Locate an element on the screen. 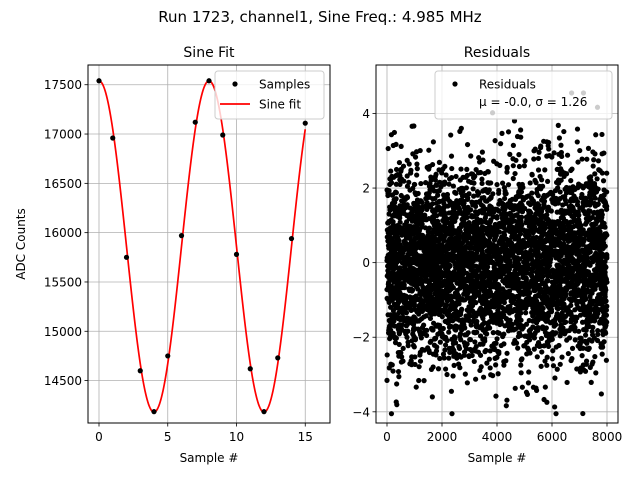  sine-fit-title: Sine Fit is located at coordinates (209, 53).